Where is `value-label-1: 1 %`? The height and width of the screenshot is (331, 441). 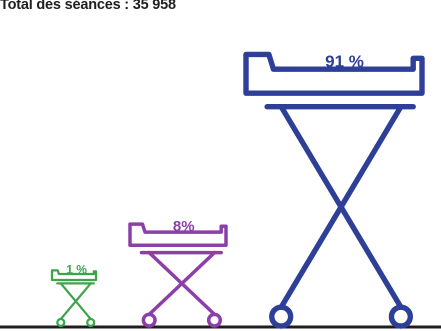
value-label-1: 1 % is located at coordinates (76, 269).